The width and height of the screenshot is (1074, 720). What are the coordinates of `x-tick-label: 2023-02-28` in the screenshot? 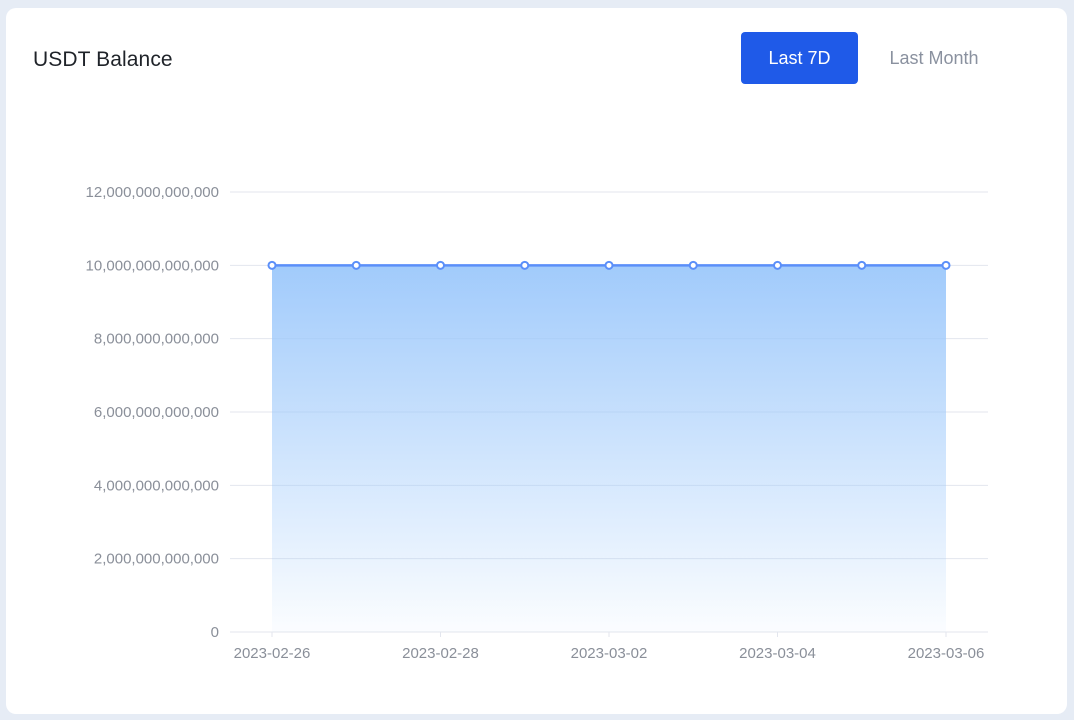 It's located at (440, 653).